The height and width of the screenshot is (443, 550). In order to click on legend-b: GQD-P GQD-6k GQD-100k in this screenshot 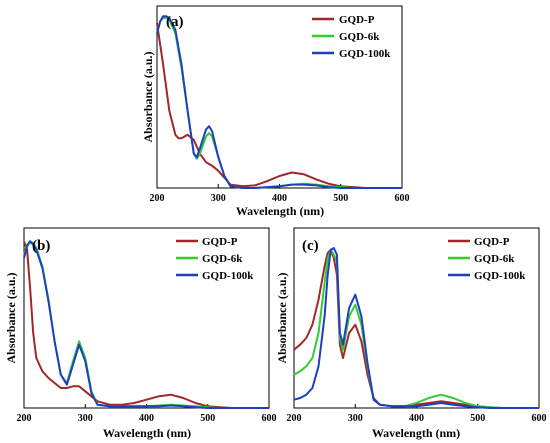, I will do `click(215, 259)`.